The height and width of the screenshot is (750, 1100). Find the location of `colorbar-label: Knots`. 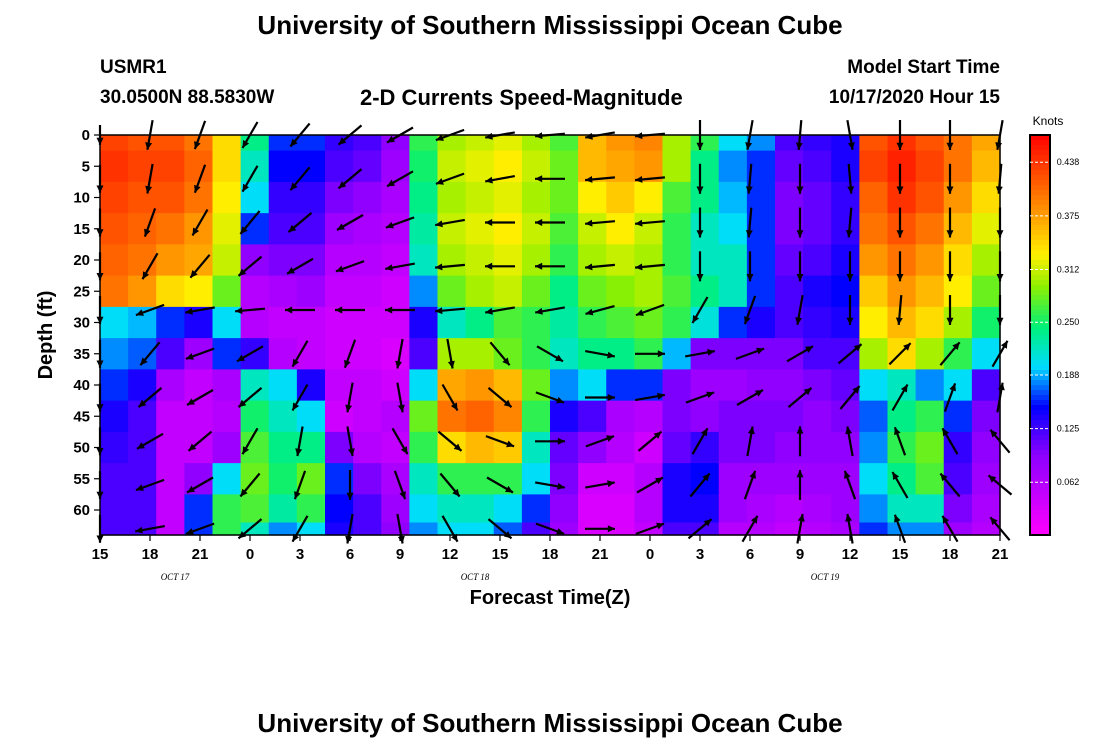

colorbar-label: Knots is located at coordinates (1048, 121).